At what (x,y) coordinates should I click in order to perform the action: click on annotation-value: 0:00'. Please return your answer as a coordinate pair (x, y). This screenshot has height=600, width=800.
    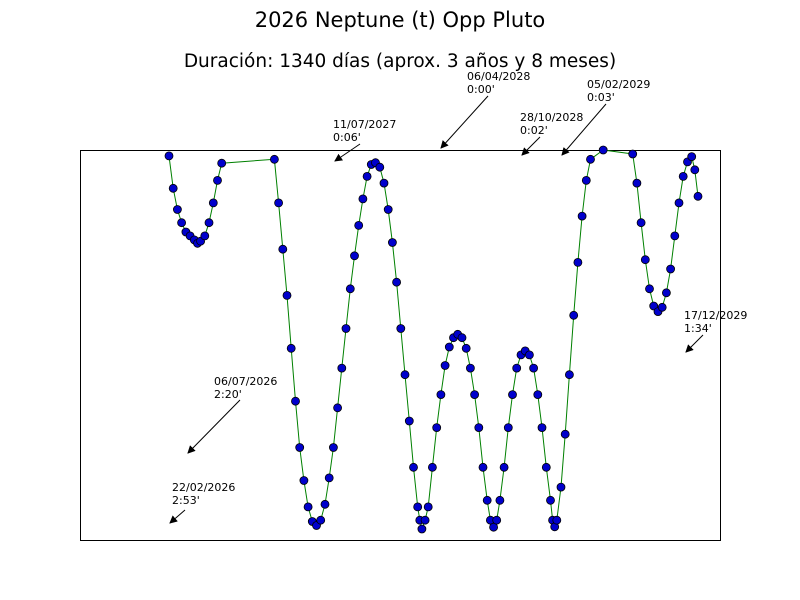
    Looking at the image, I should click on (481, 89).